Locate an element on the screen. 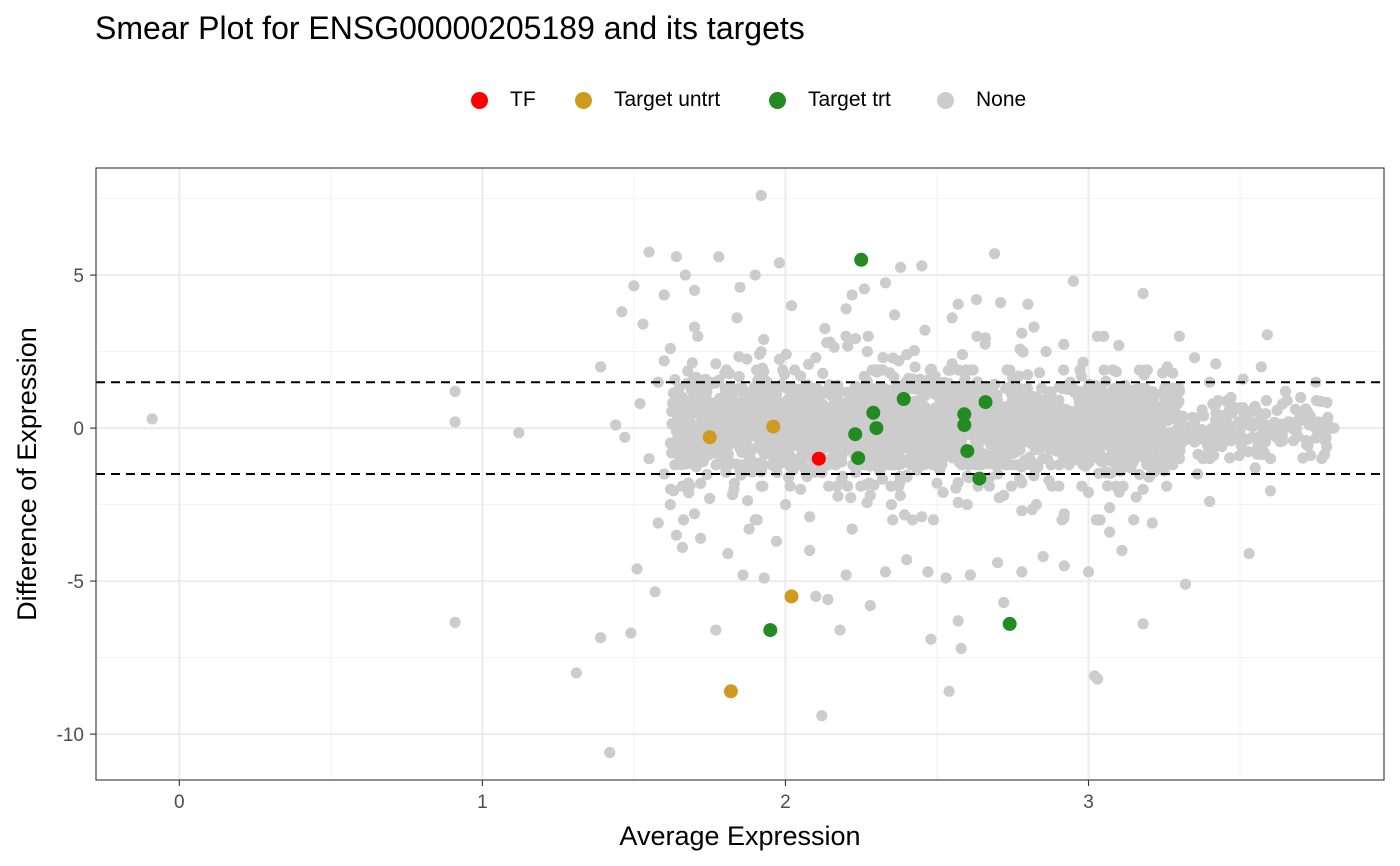  legend-swatch-target-untrt is located at coordinates (583, 100).